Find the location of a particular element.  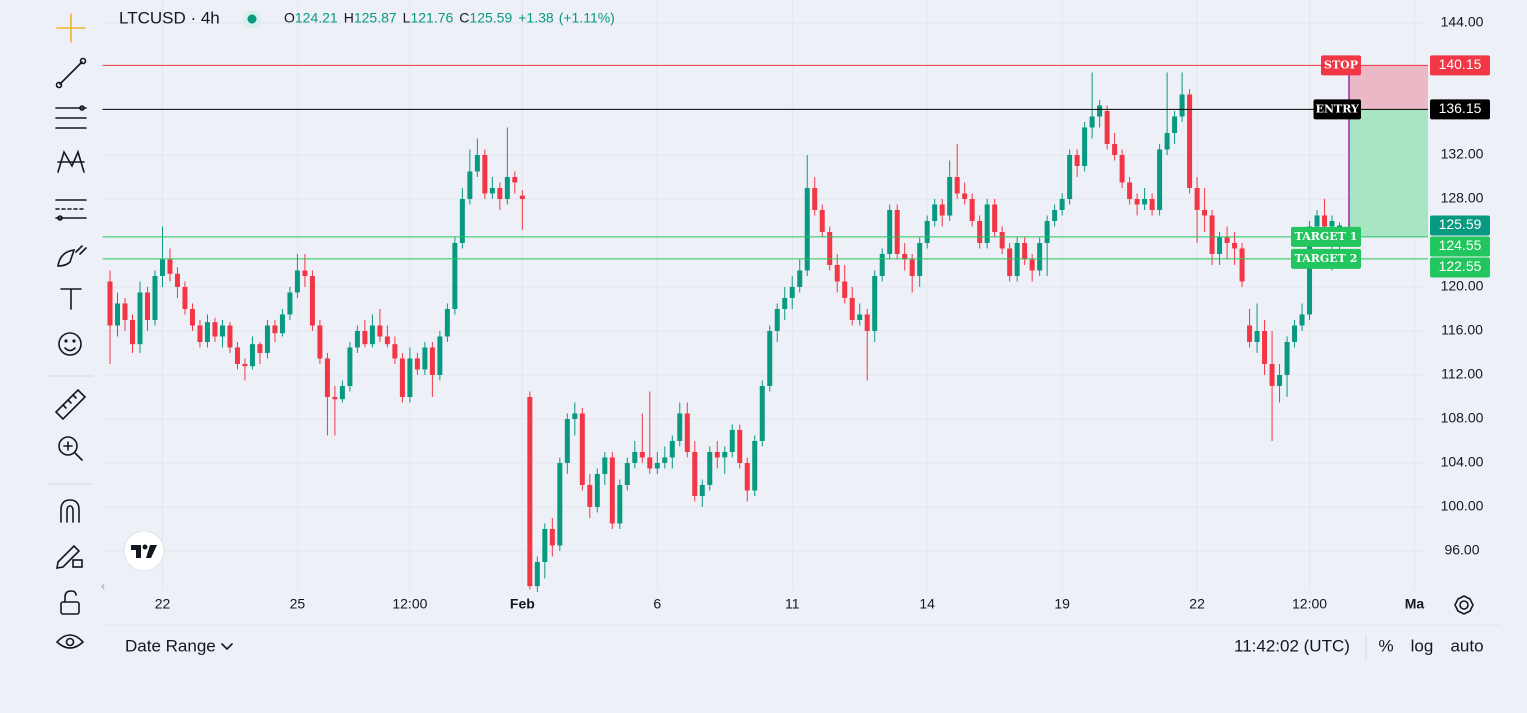

crosshair-icon is located at coordinates (71, 28).